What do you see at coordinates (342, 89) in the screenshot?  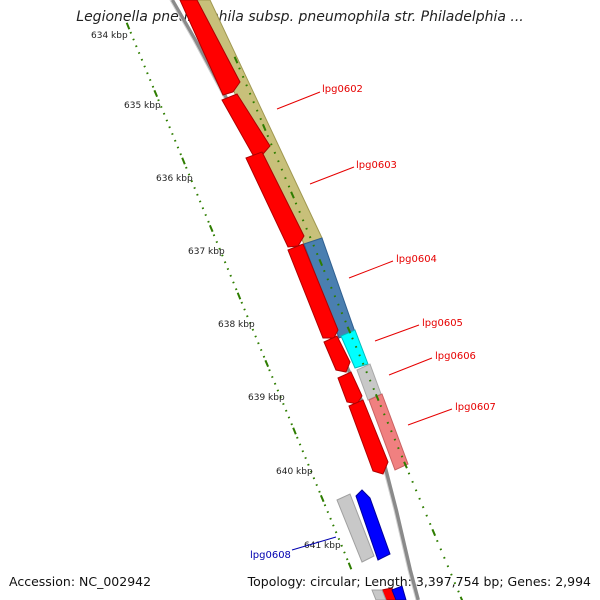 I see `gene-label: lpg0602` at bounding box center [342, 89].